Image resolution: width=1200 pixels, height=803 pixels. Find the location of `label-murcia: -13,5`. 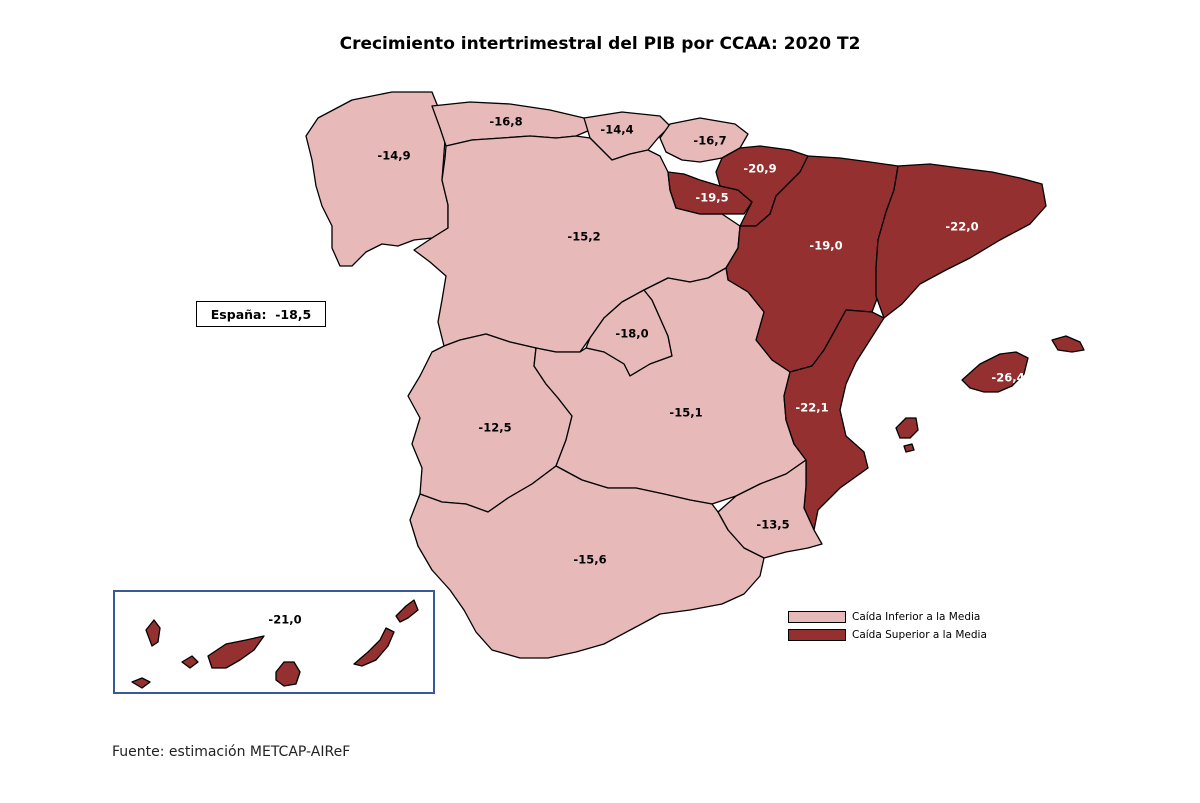

label-murcia: -13,5 is located at coordinates (772, 525).